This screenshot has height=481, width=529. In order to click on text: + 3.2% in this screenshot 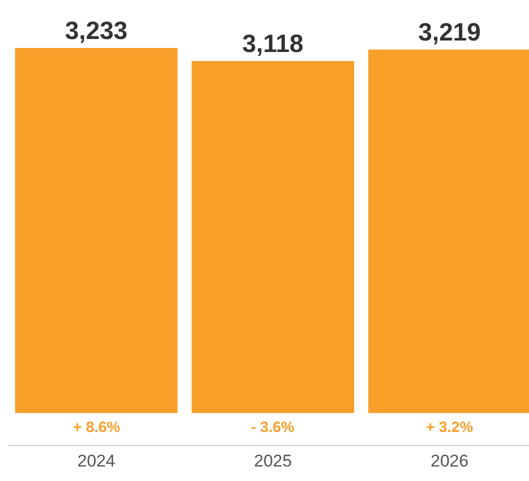, I will do `click(450, 427)`.